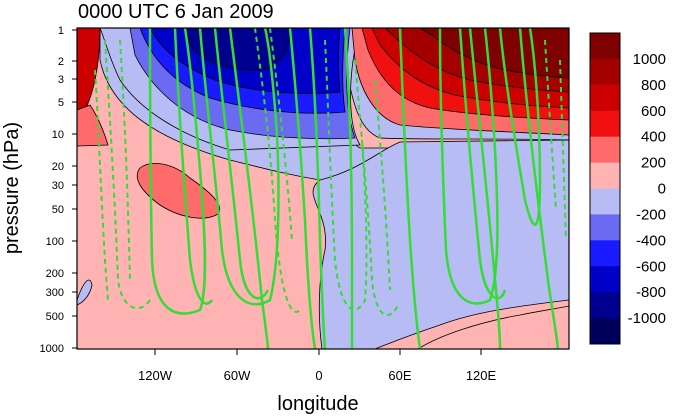 This screenshot has height=417, width=673. I want to click on y-tick-label: 100, so click(55, 242).